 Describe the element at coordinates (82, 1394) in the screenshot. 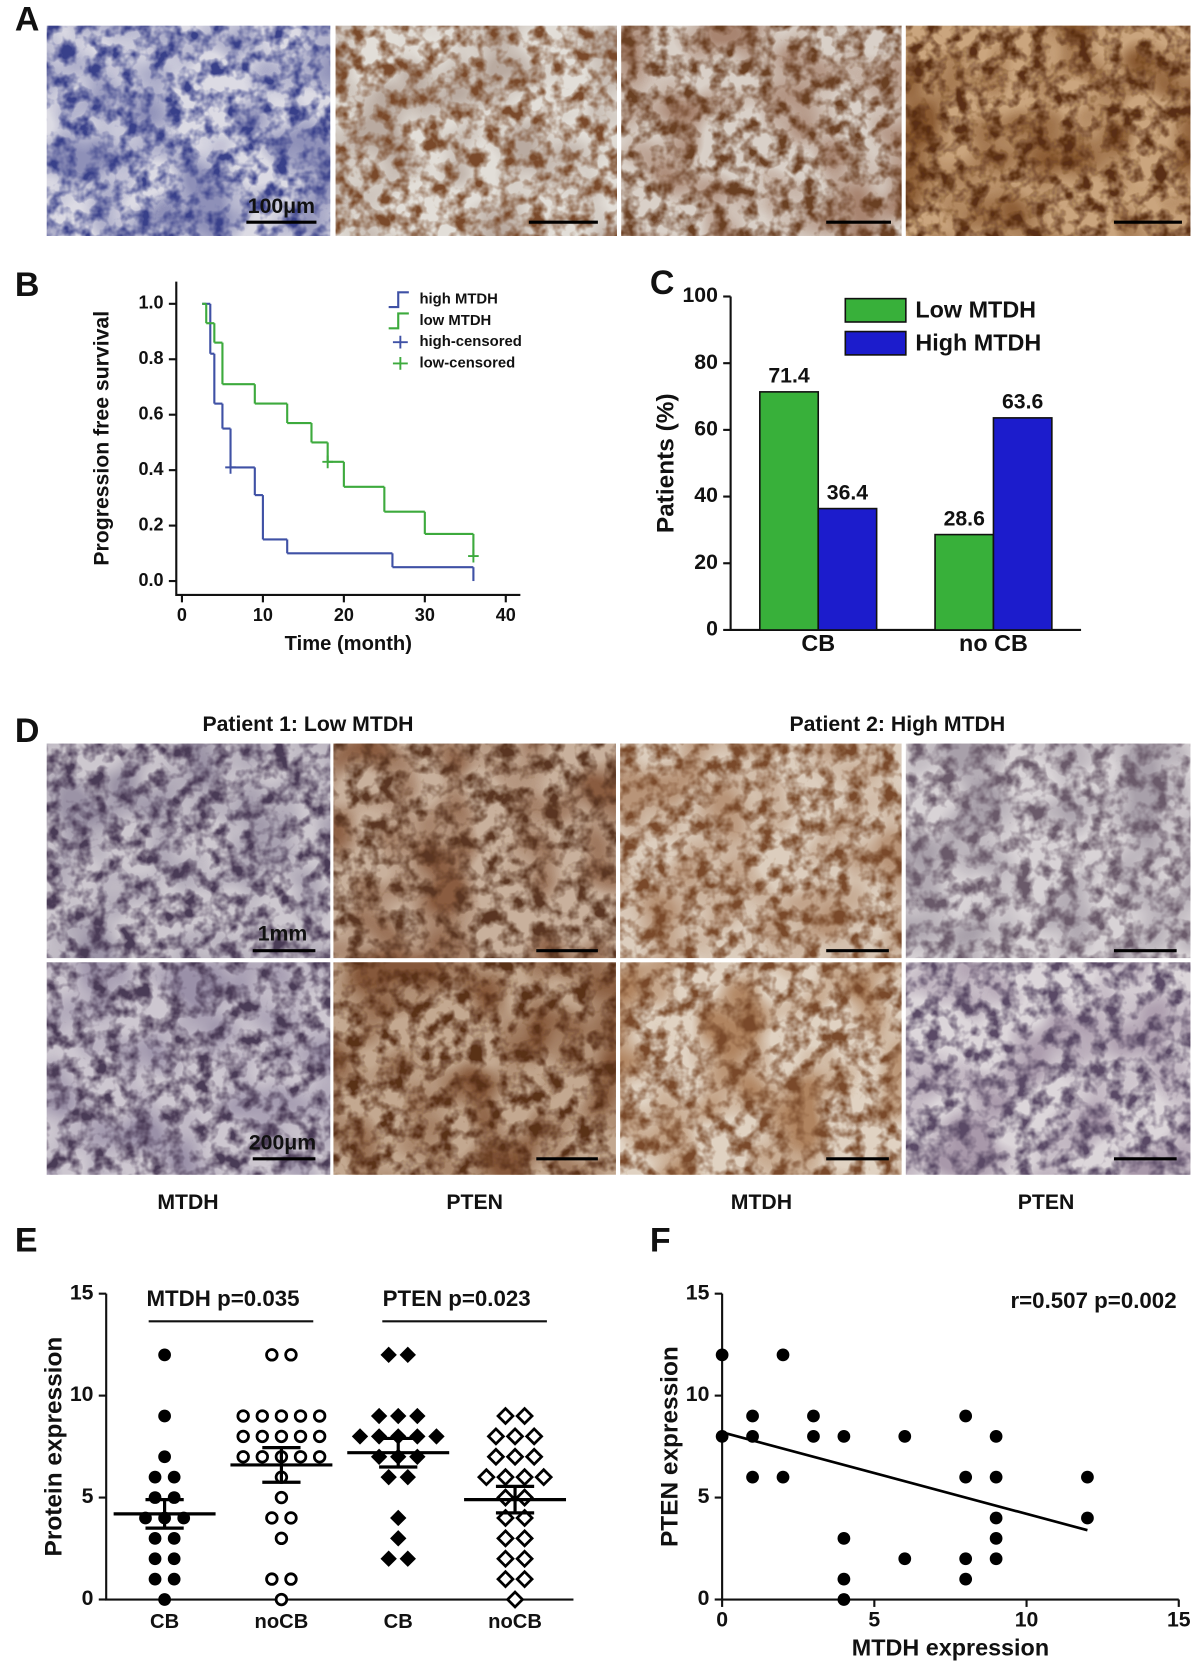

I see `y-tick-label: 10` at that location.